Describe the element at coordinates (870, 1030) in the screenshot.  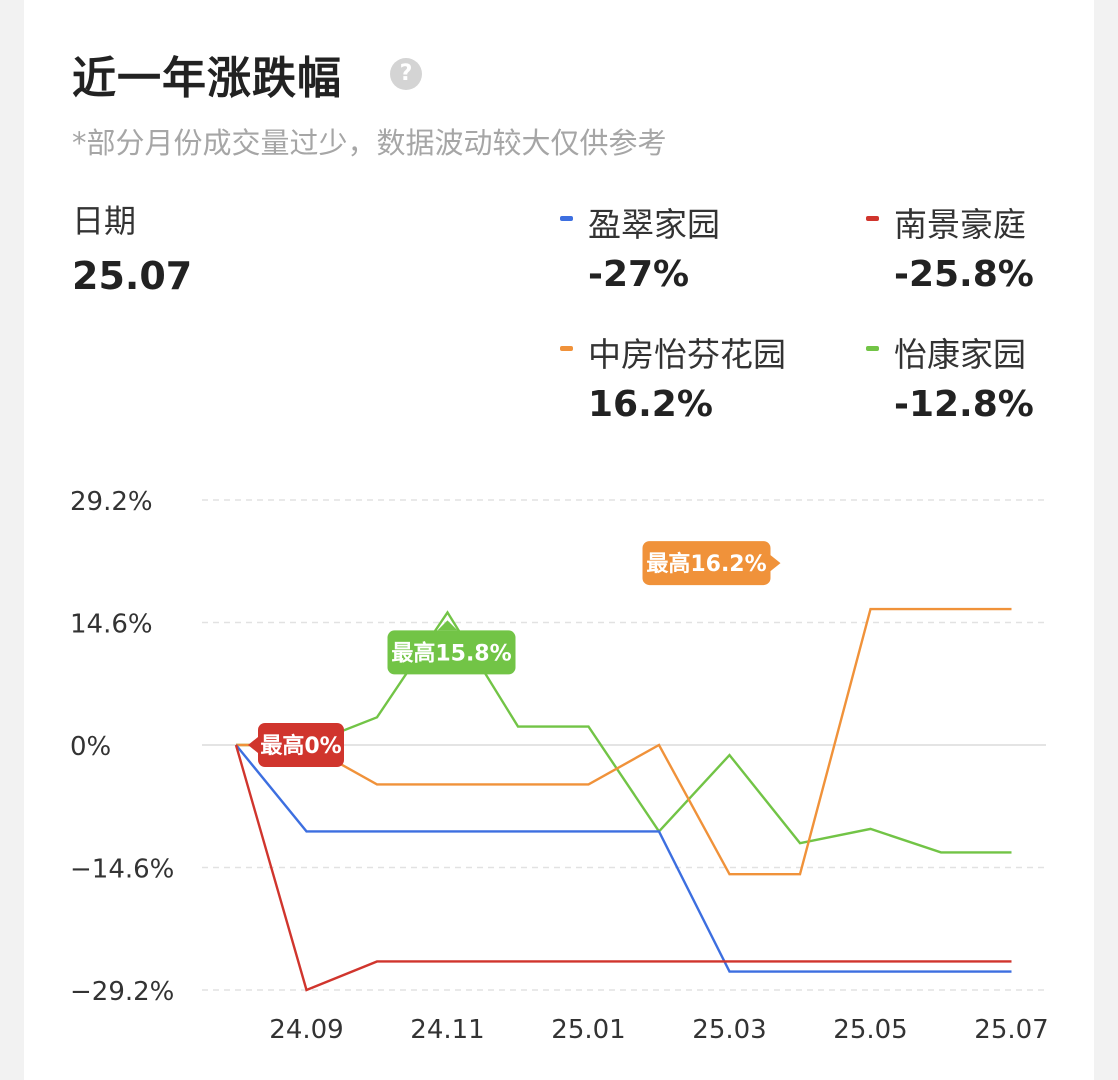
I see `x-tick-label-25.05: 25.05` at that location.